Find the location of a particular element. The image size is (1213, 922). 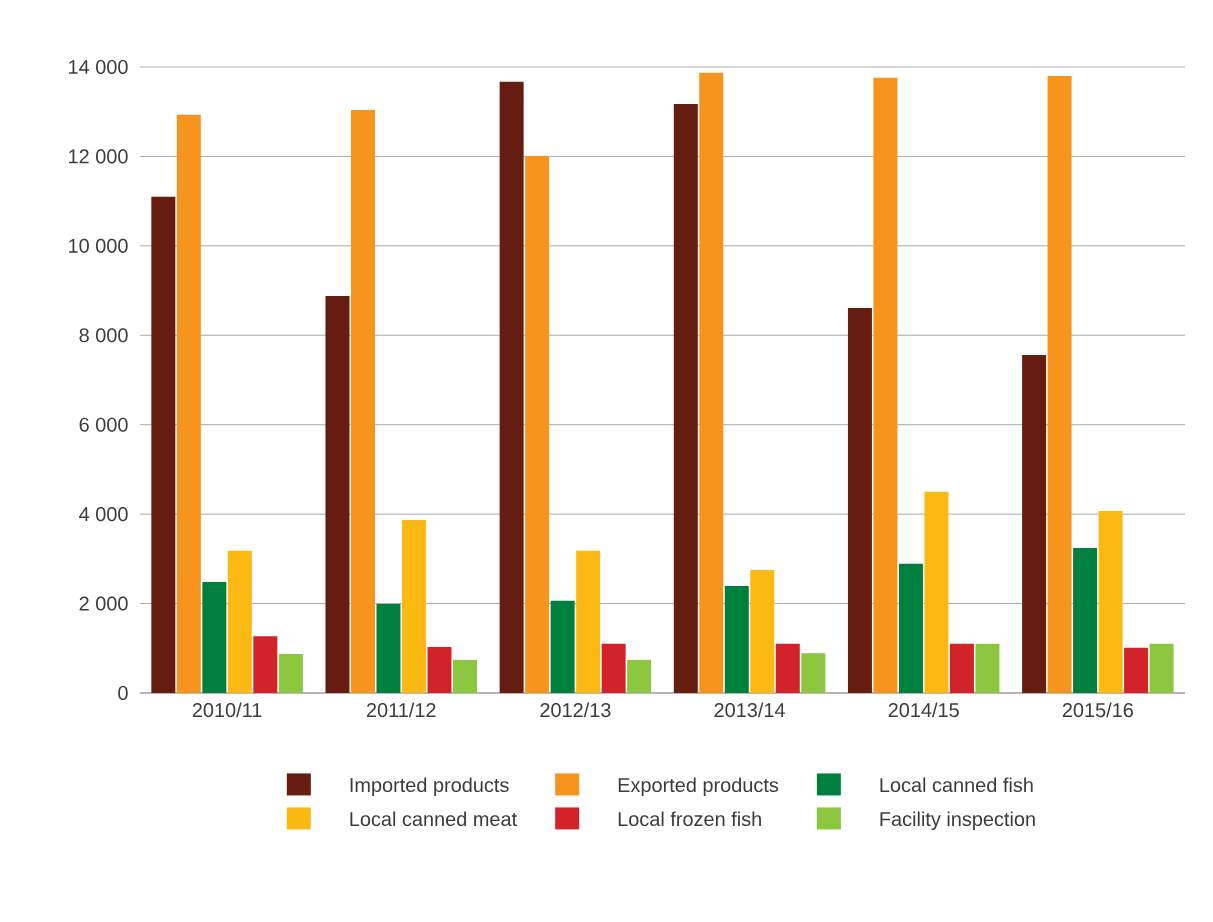

y-tick-label: 10 000 is located at coordinates (98, 245).